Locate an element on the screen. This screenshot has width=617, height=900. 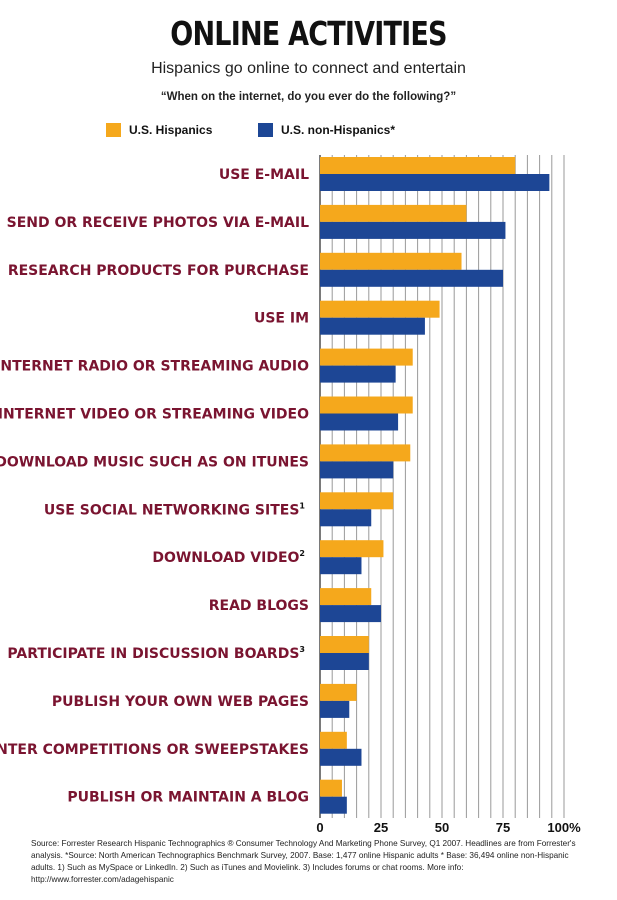
x-tick-label: 0 is located at coordinates (319, 827).